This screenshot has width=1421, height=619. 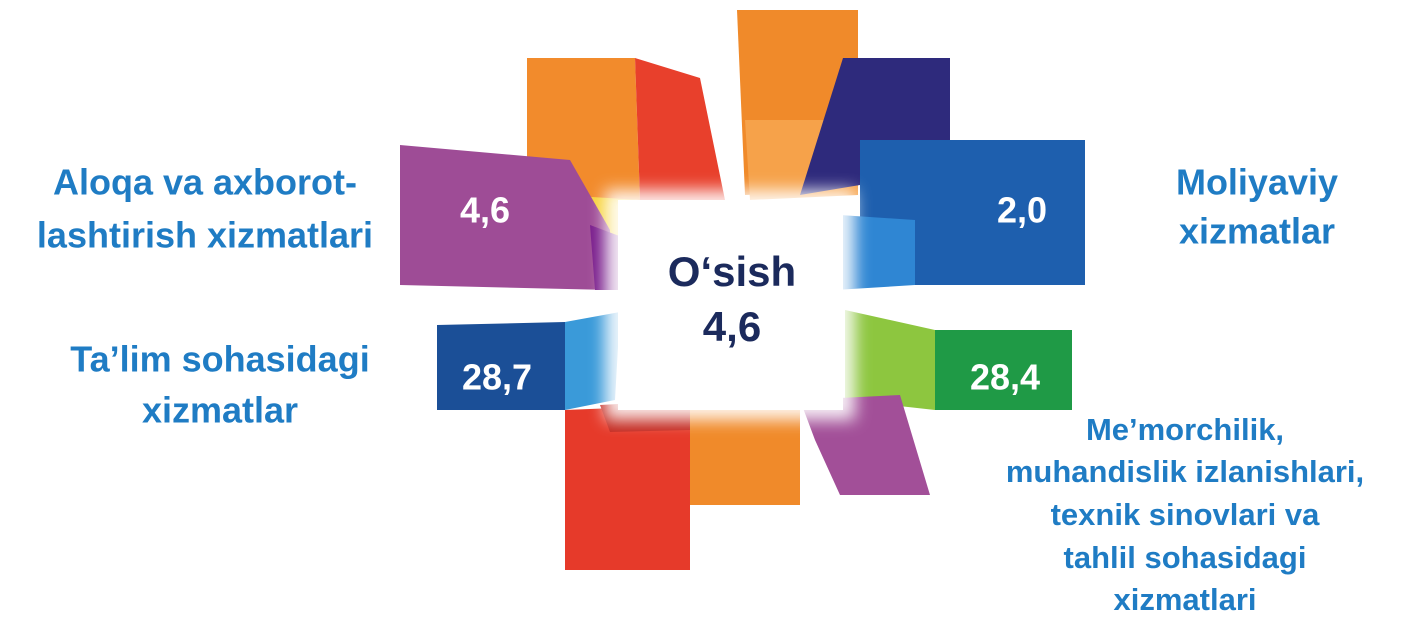 What do you see at coordinates (205, 182) in the screenshot?
I see `label: Aloqa va axborot-` at bounding box center [205, 182].